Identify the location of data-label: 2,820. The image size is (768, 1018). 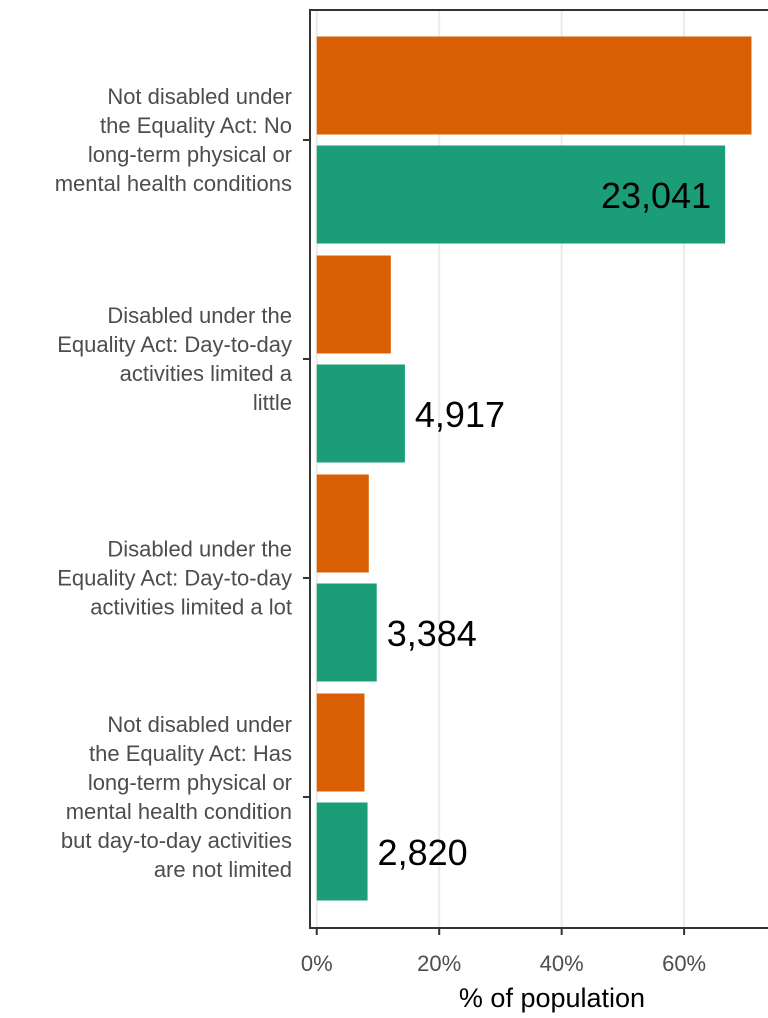
(423, 852).